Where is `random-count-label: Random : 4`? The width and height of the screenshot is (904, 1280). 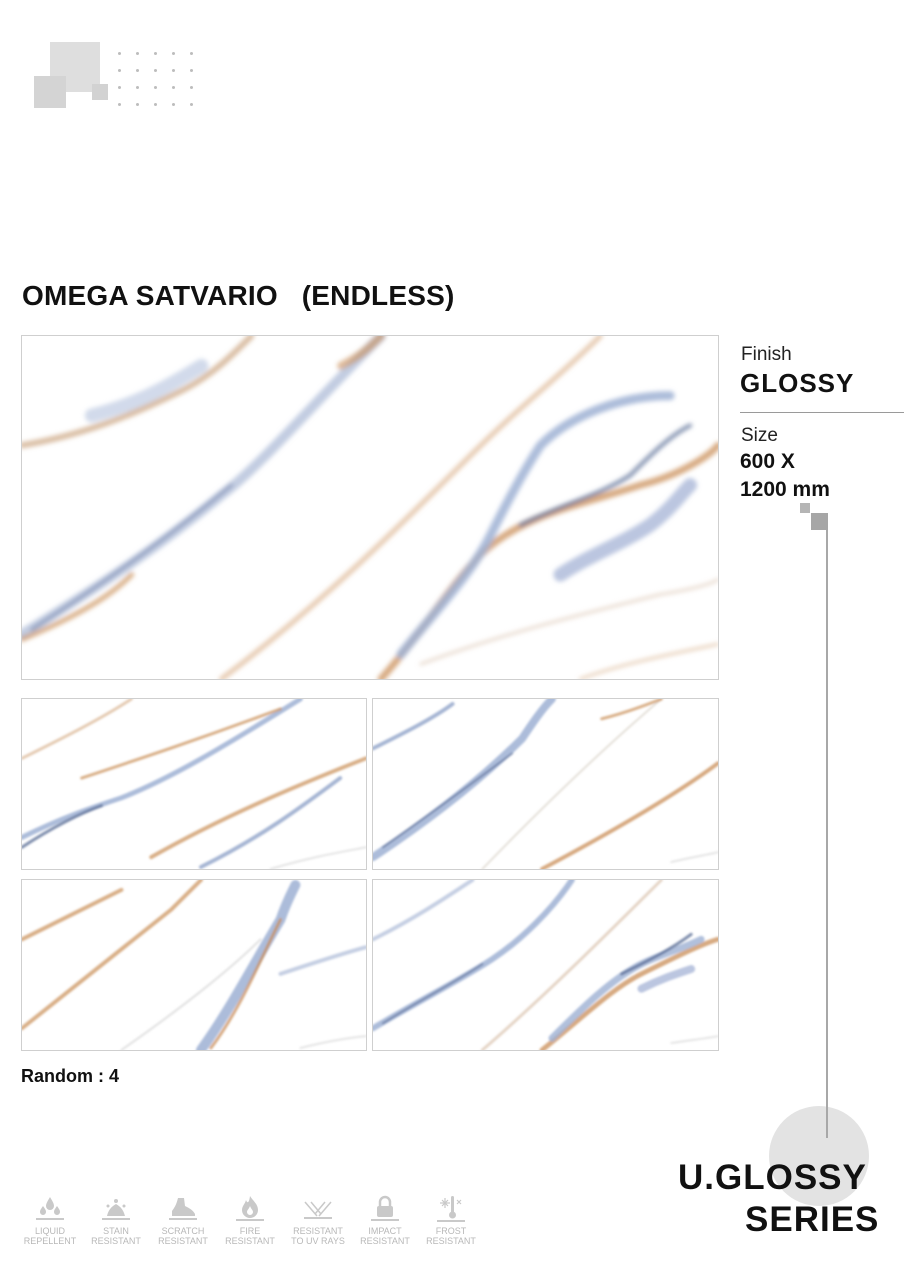 random-count-label: Random : 4 is located at coordinates (70, 1076).